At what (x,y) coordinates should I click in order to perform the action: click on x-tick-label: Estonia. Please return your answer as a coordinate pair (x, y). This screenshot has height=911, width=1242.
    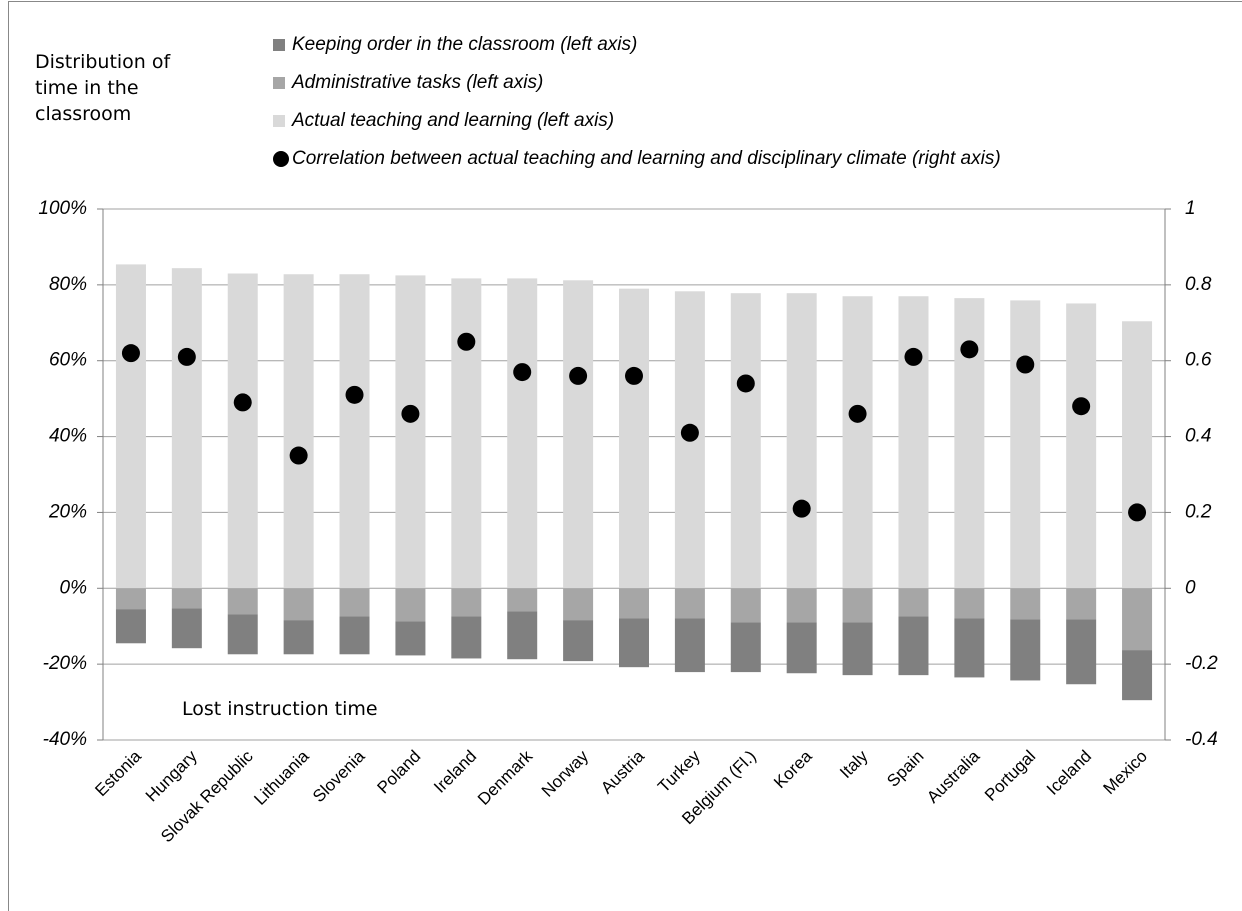
    Looking at the image, I should click on (118, 773).